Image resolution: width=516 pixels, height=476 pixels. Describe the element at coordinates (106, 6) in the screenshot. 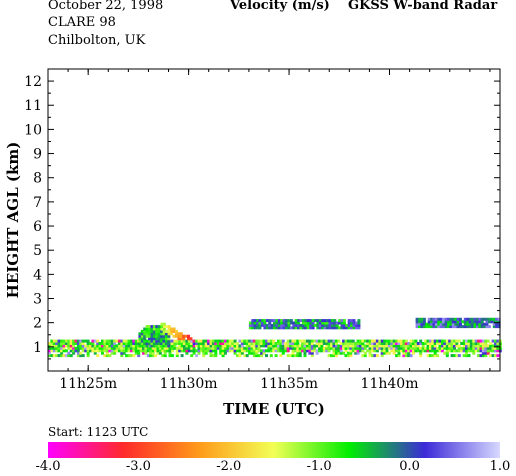

I see `date-label: October 22, 1998` at that location.